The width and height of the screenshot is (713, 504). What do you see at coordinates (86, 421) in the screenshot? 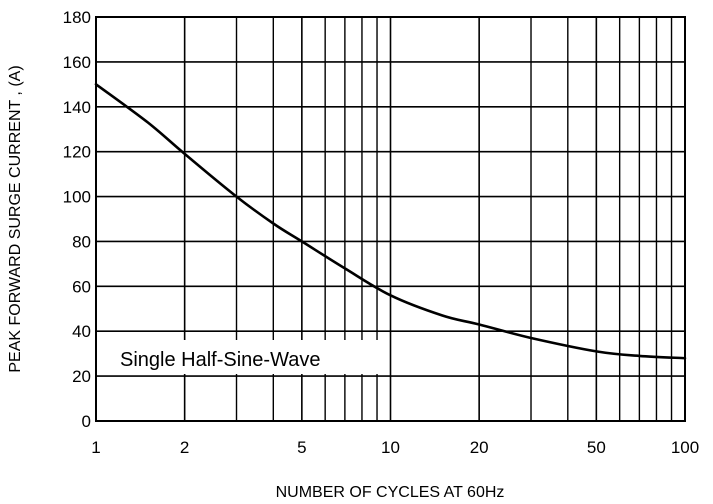
I see `y-tick-label: 0` at bounding box center [86, 421].